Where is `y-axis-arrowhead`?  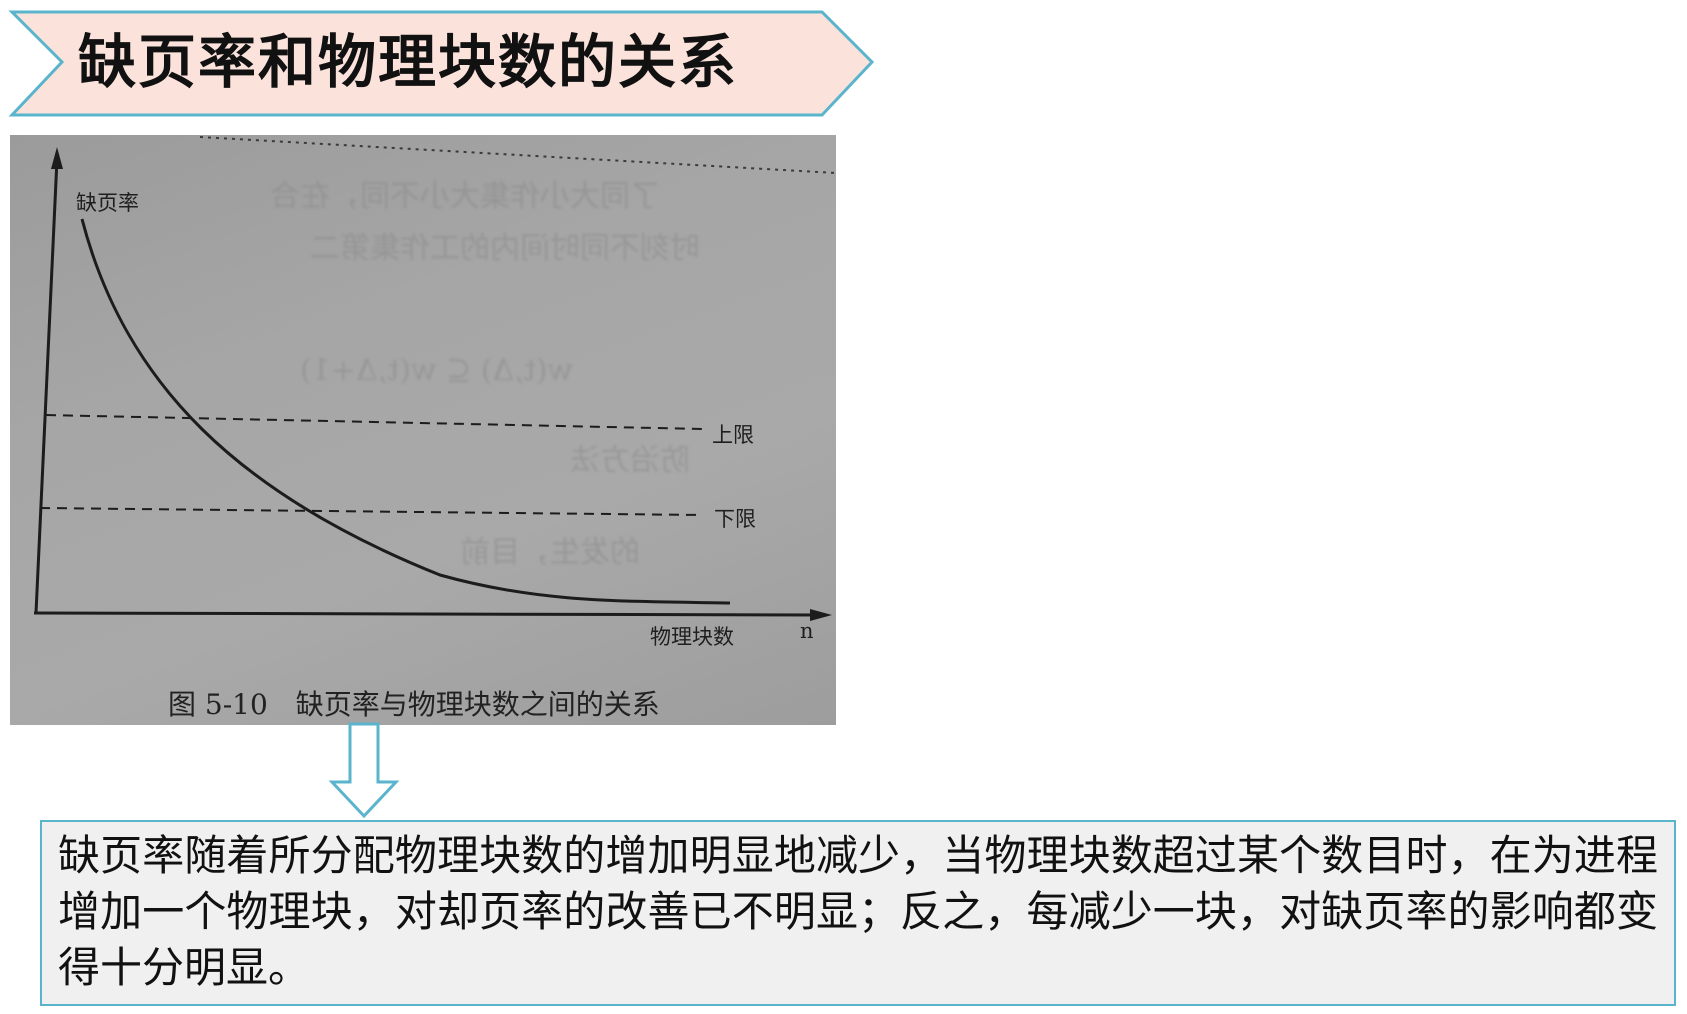
y-axis-arrowhead is located at coordinates (57, 158).